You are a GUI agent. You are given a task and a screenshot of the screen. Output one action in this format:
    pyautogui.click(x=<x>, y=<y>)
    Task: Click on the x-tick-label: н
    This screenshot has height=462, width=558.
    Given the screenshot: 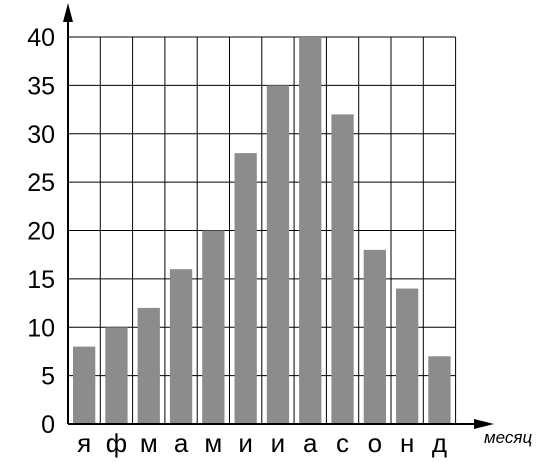 What is the action you would take?
    pyautogui.click(x=407, y=443)
    